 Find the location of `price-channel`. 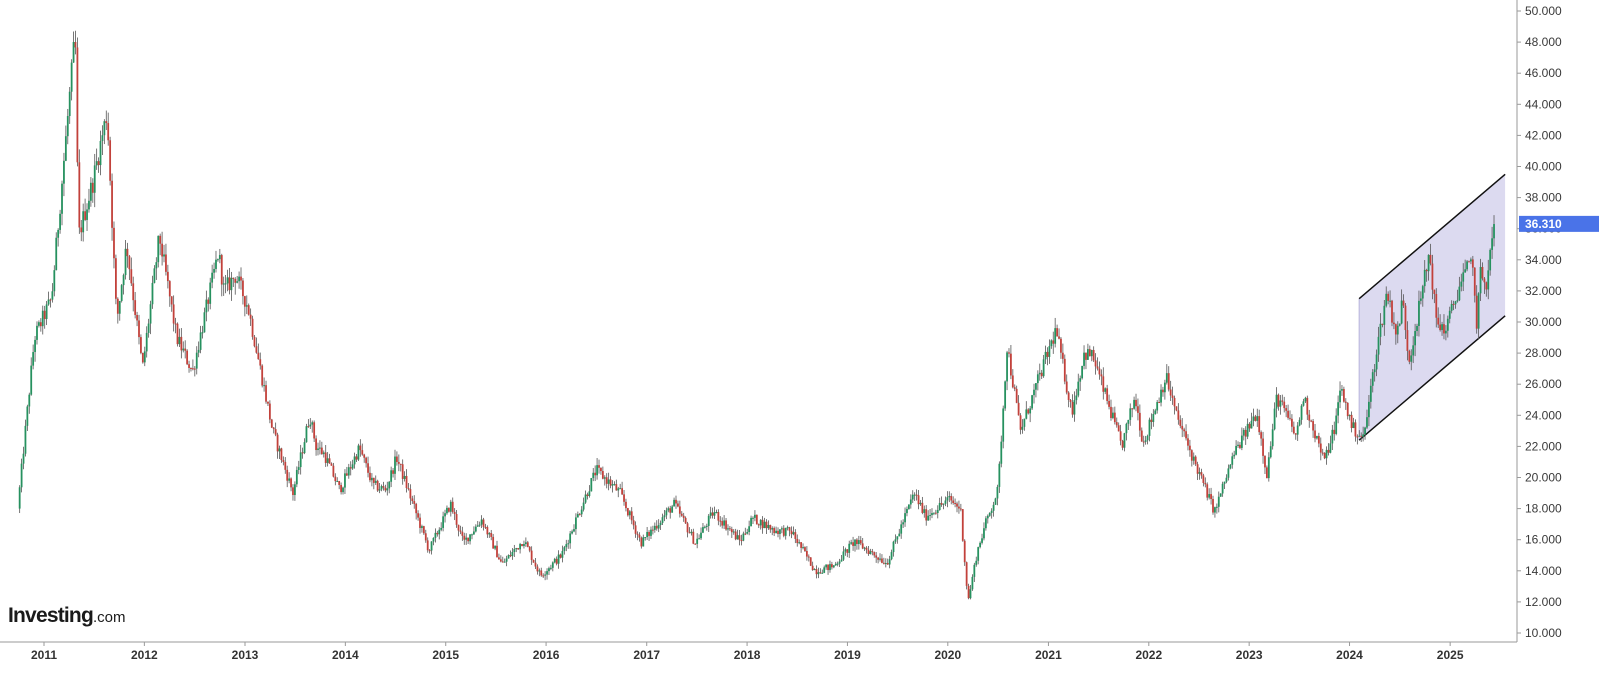

price-channel is located at coordinates (1432, 307).